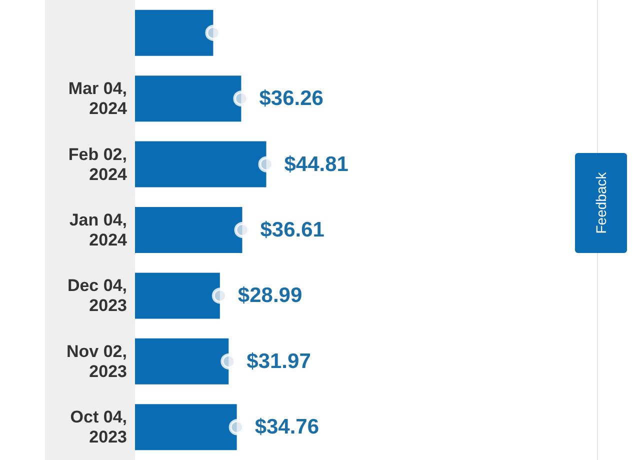  Describe the element at coordinates (601, 203) in the screenshot. I see `feedback-button: Feedback` at that location.